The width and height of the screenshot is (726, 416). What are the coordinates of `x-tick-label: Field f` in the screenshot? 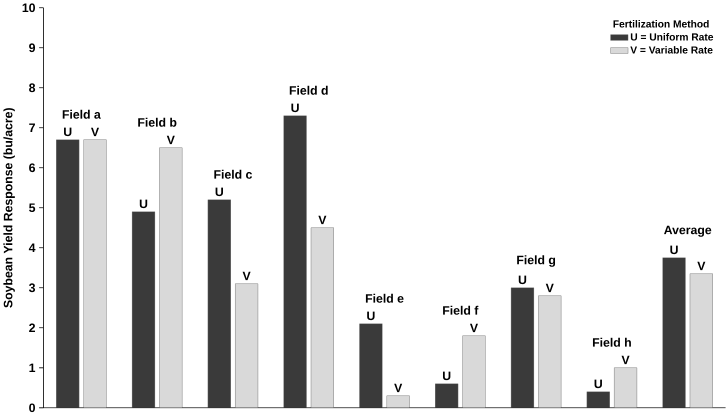 It's located at (460, 311).